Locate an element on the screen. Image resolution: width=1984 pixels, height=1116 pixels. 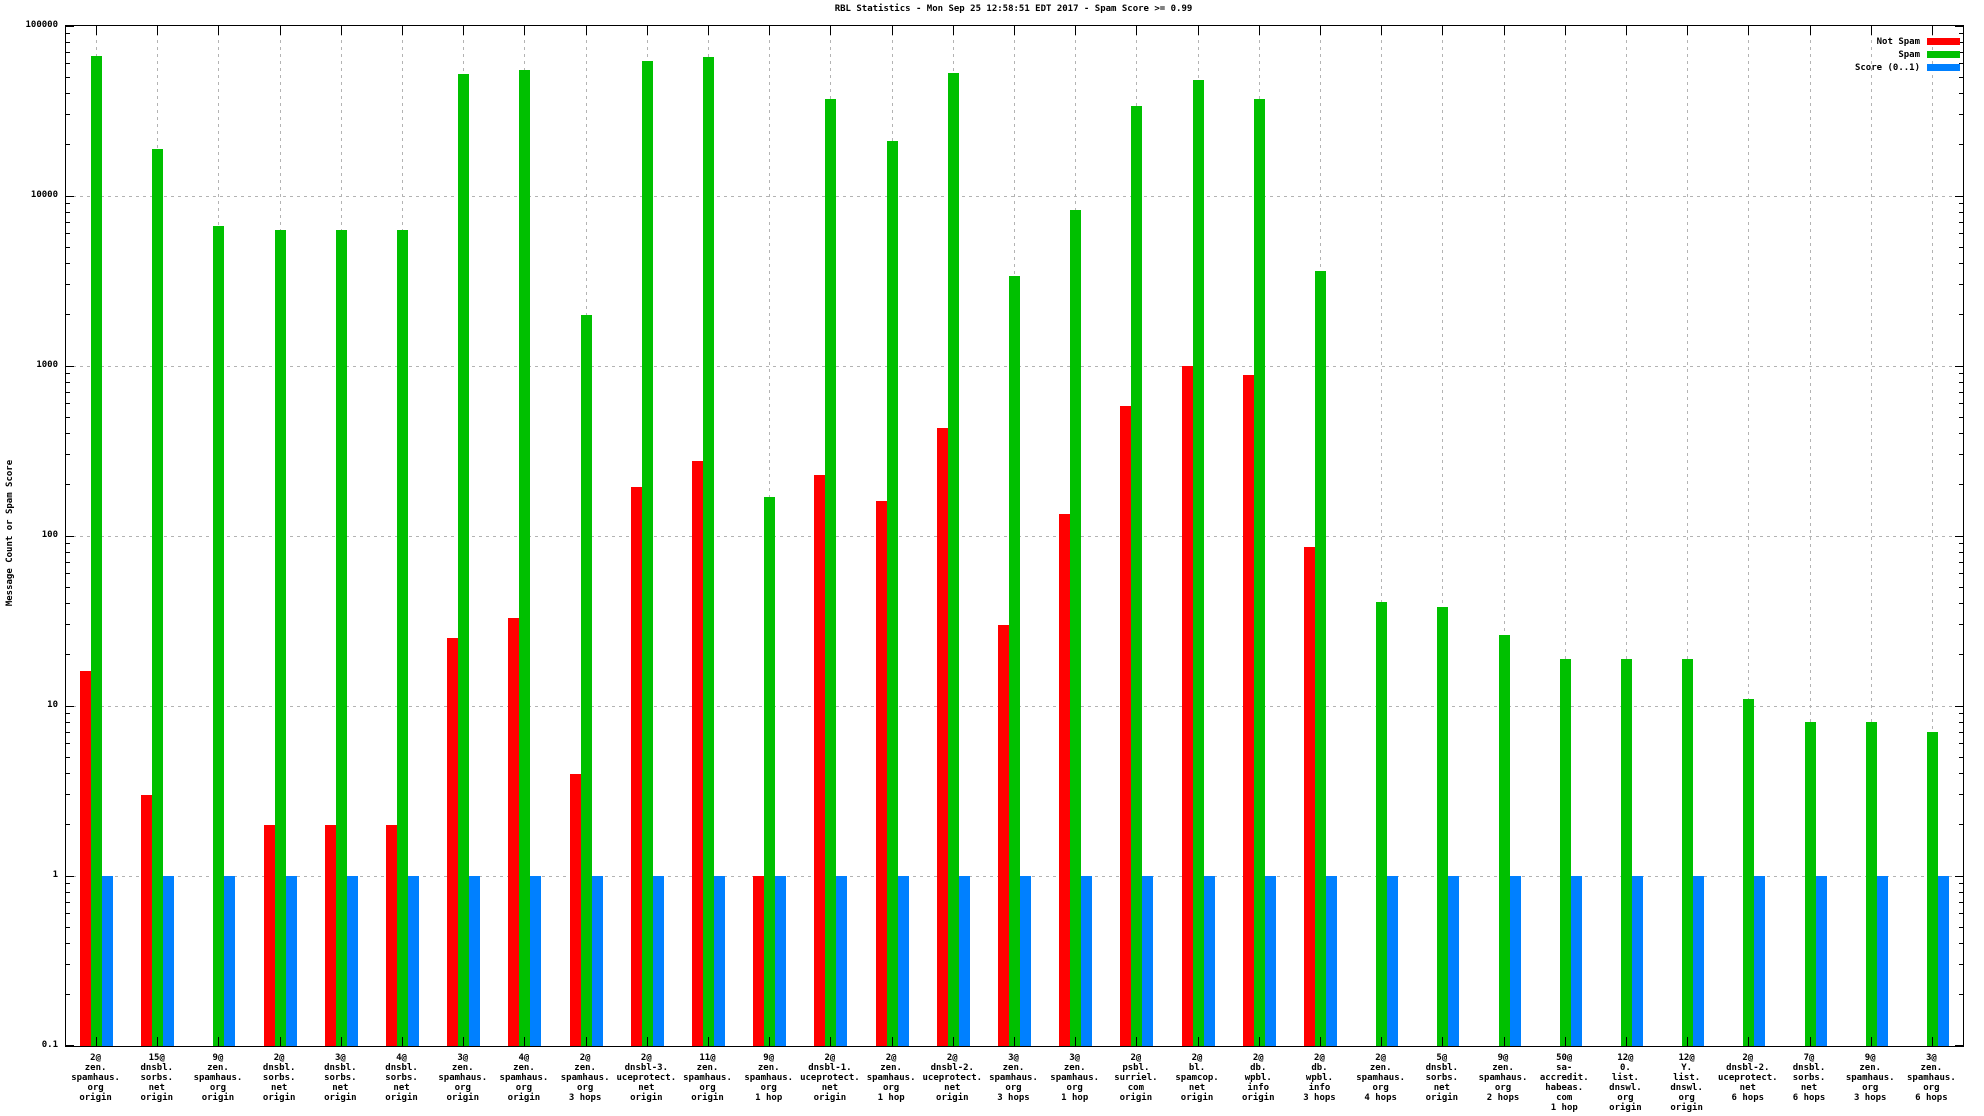
y-tick-label: 0.1 is located at coordinates (49, 1045).